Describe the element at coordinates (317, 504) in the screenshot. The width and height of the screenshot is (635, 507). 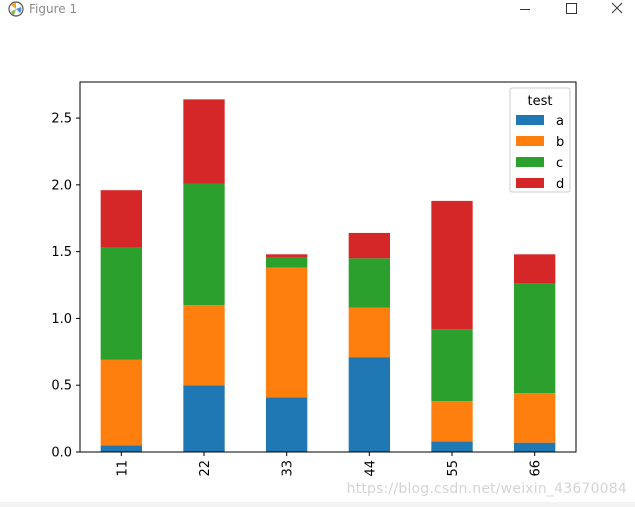
I see `window-bottom-edge` at that location.